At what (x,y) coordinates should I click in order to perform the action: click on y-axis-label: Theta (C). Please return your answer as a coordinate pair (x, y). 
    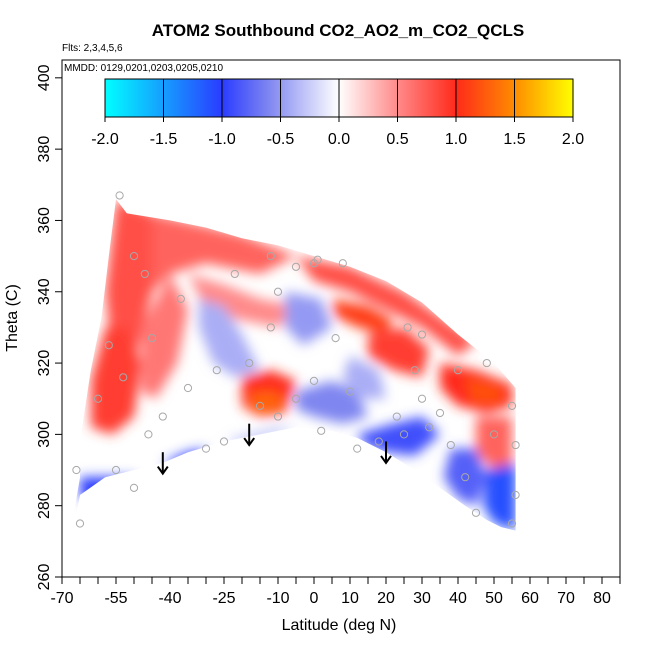
    Looking at the image, I should click on (12, 318).